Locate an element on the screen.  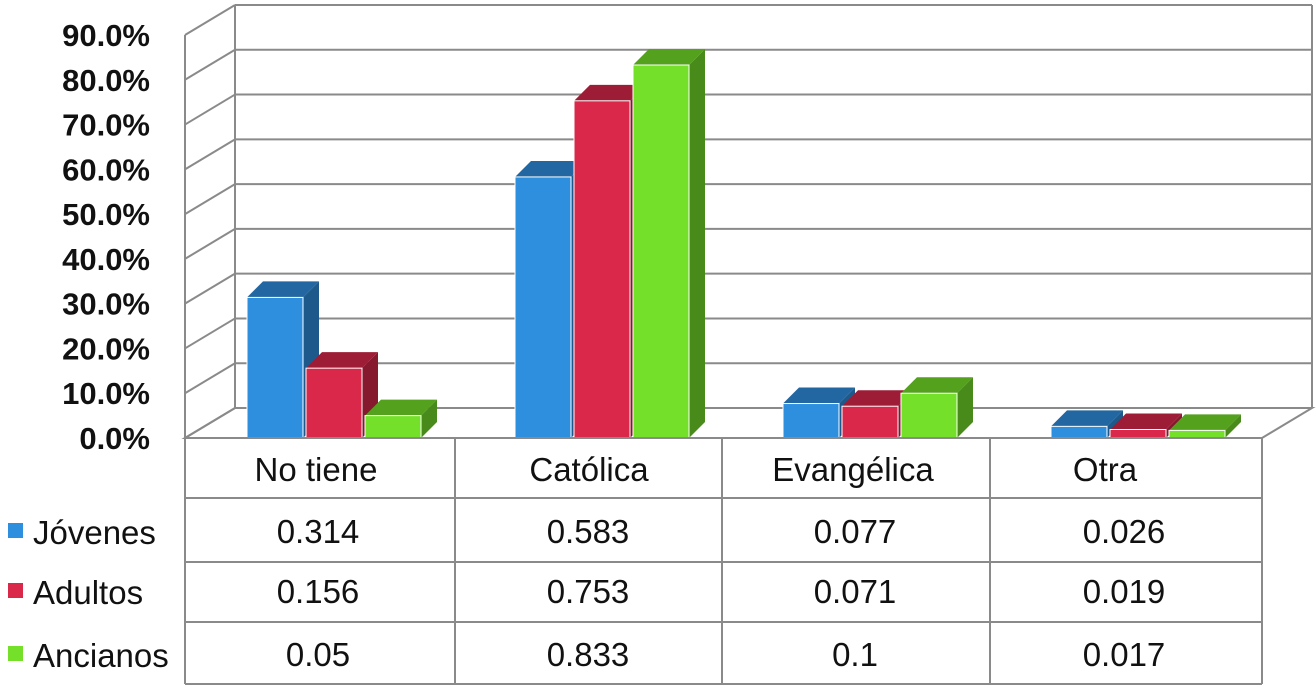
legend-item-jovenes: Jóvenes is located at coordinates (82, 532).